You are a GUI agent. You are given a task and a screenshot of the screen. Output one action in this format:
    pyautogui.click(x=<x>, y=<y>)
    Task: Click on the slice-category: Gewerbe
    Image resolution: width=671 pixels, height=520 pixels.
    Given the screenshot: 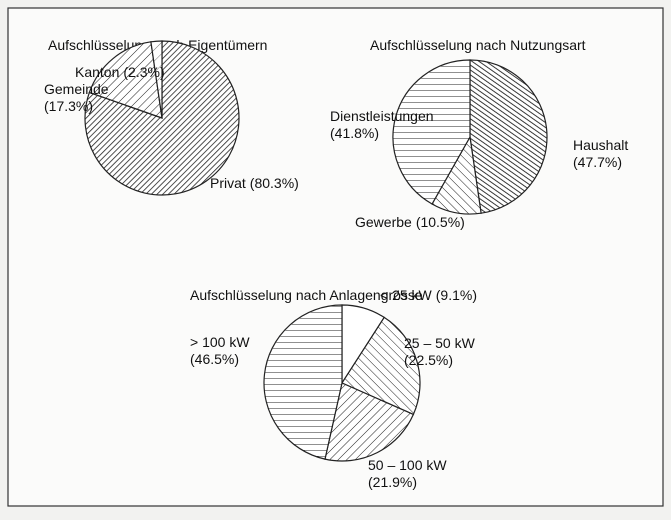 What is the action you would take?
    pyautogui.click(x=383, y=222)
    